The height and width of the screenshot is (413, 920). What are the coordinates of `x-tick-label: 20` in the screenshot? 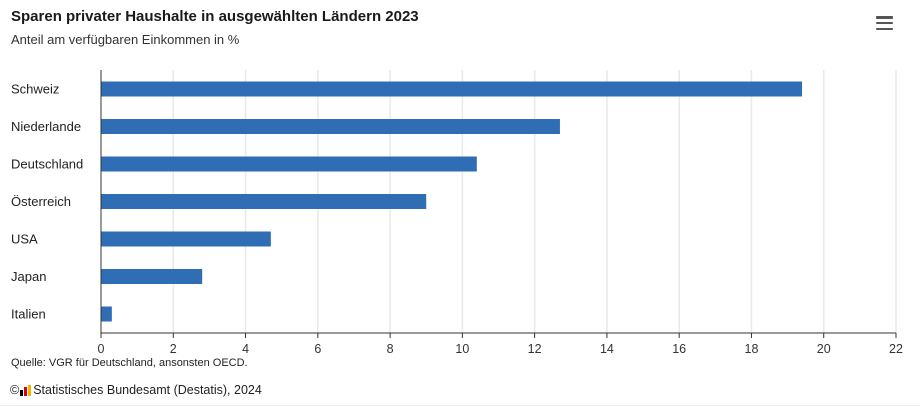 It's located at (824, 349).